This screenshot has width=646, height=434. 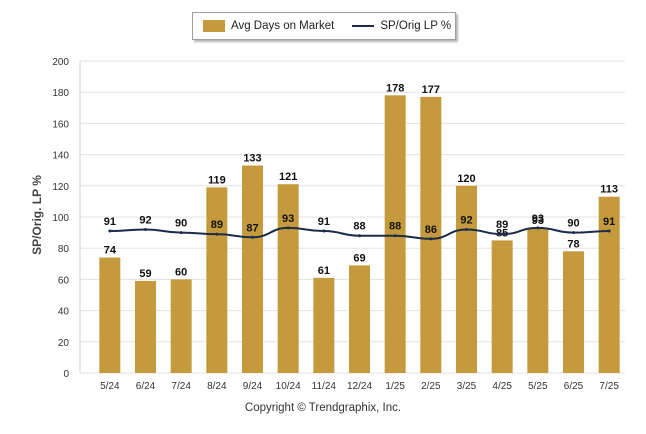 What do you see at coordinates (66, 374) in the screenshot?
I see `y-tick-label: 0` at bounding box center [66, 374].